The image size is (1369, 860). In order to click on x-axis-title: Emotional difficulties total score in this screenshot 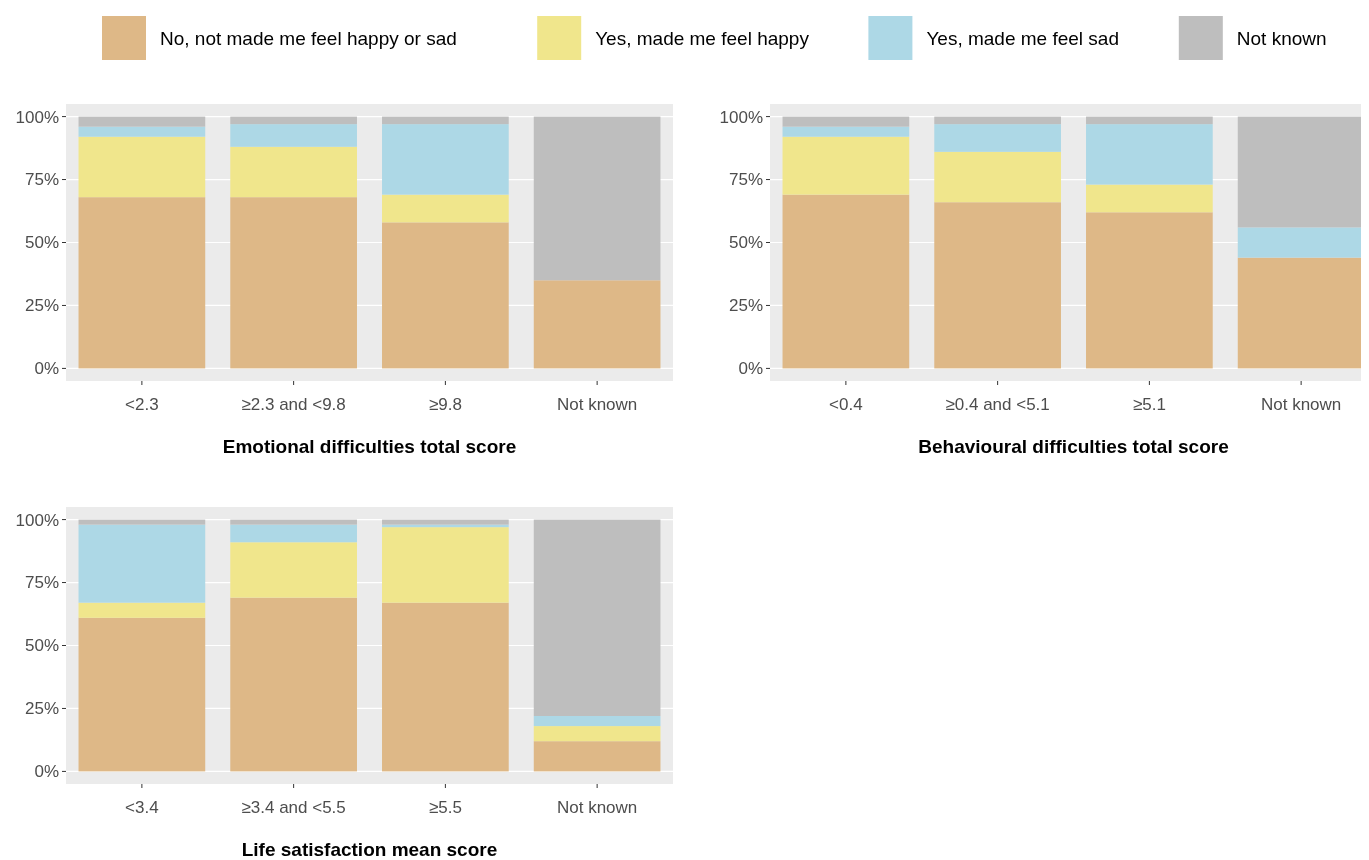, I will do `click(369, 446)`.